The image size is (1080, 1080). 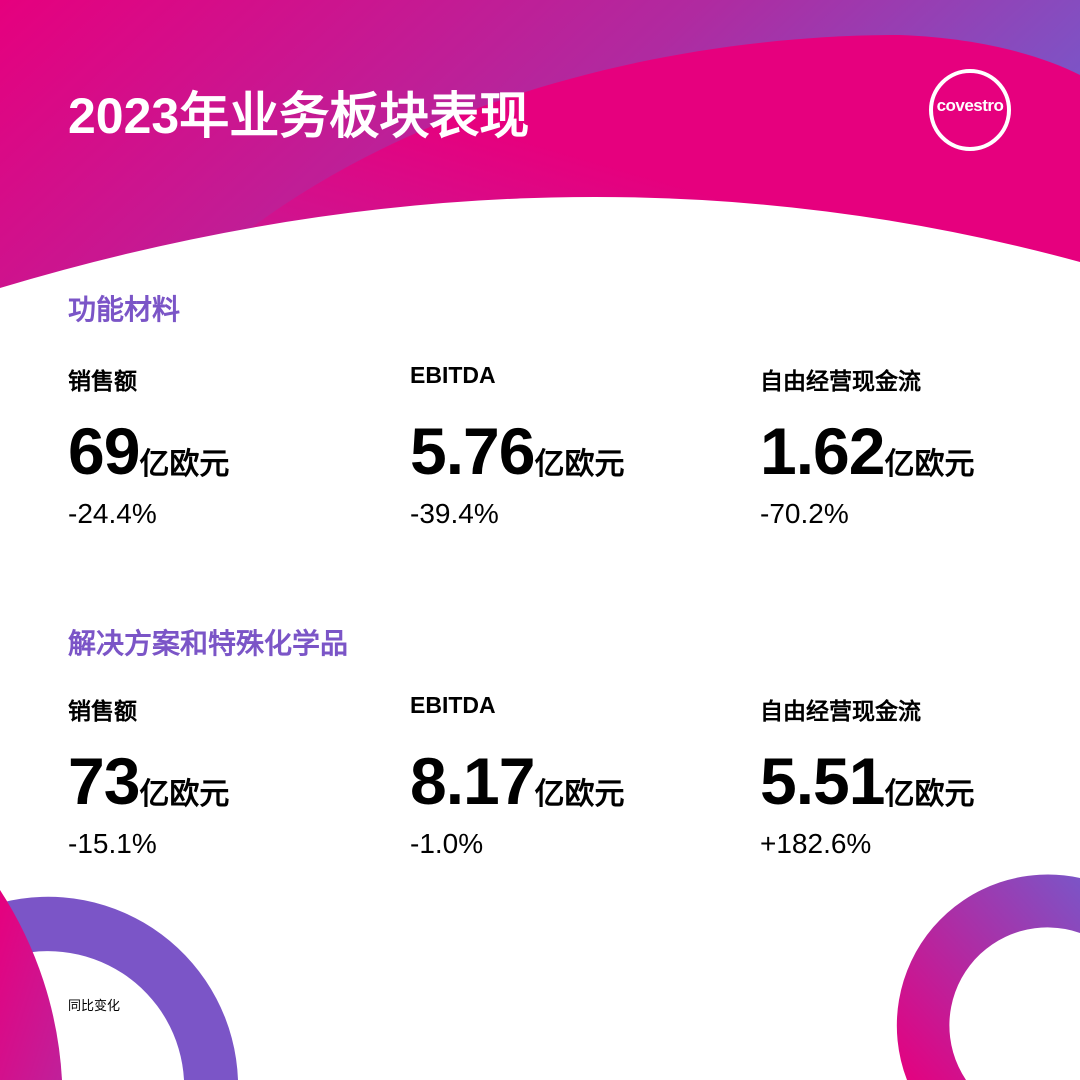 I want to click on metric-value: 5.76, so click(x=472, y=451).